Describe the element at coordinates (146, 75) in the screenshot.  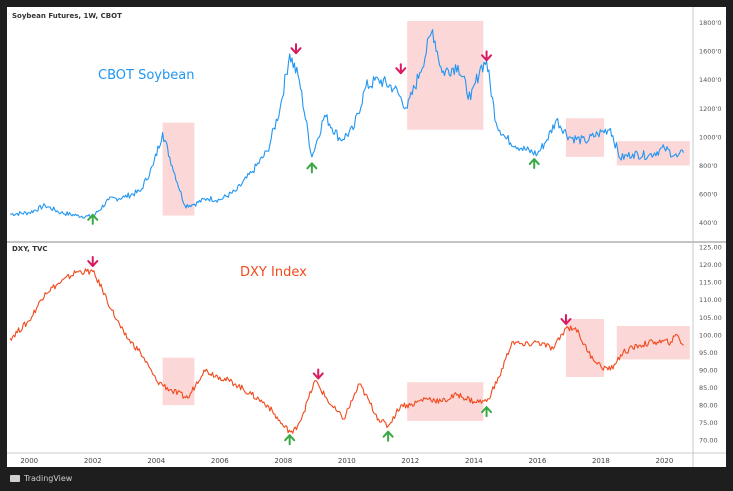
I see `soybean-series-label: CBOT Soybean` at that location.